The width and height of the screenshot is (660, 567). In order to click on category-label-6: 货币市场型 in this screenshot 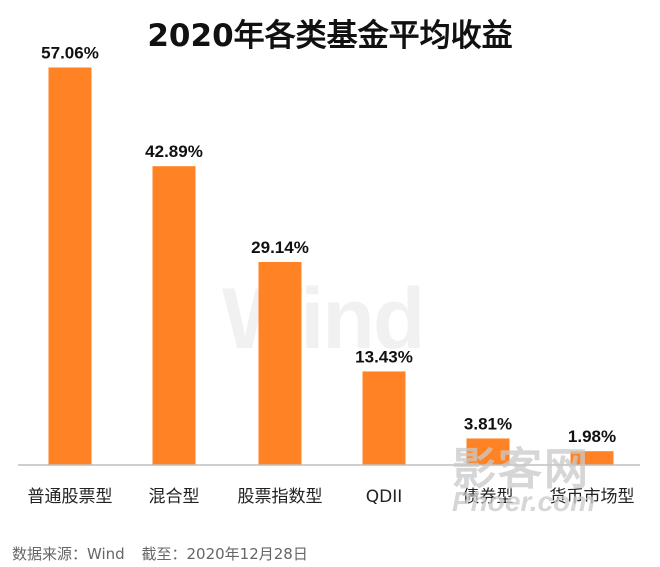, I will do `click(592, 497)`.